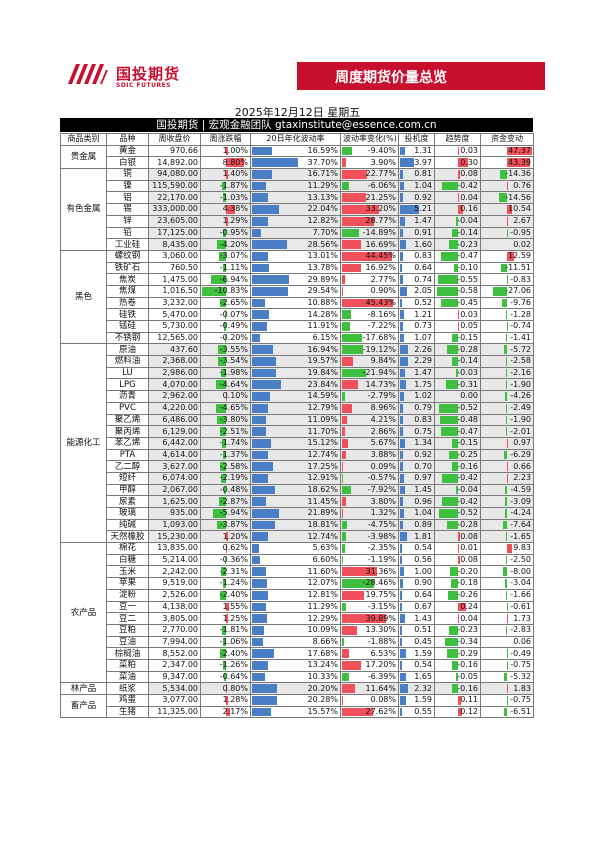 The width and height of the screenshot is (595, 842). What do you see at coordinates (369, 525) in the screenshot?
I see `volatility-change: -4.75%` at bounding box center [369, 525].